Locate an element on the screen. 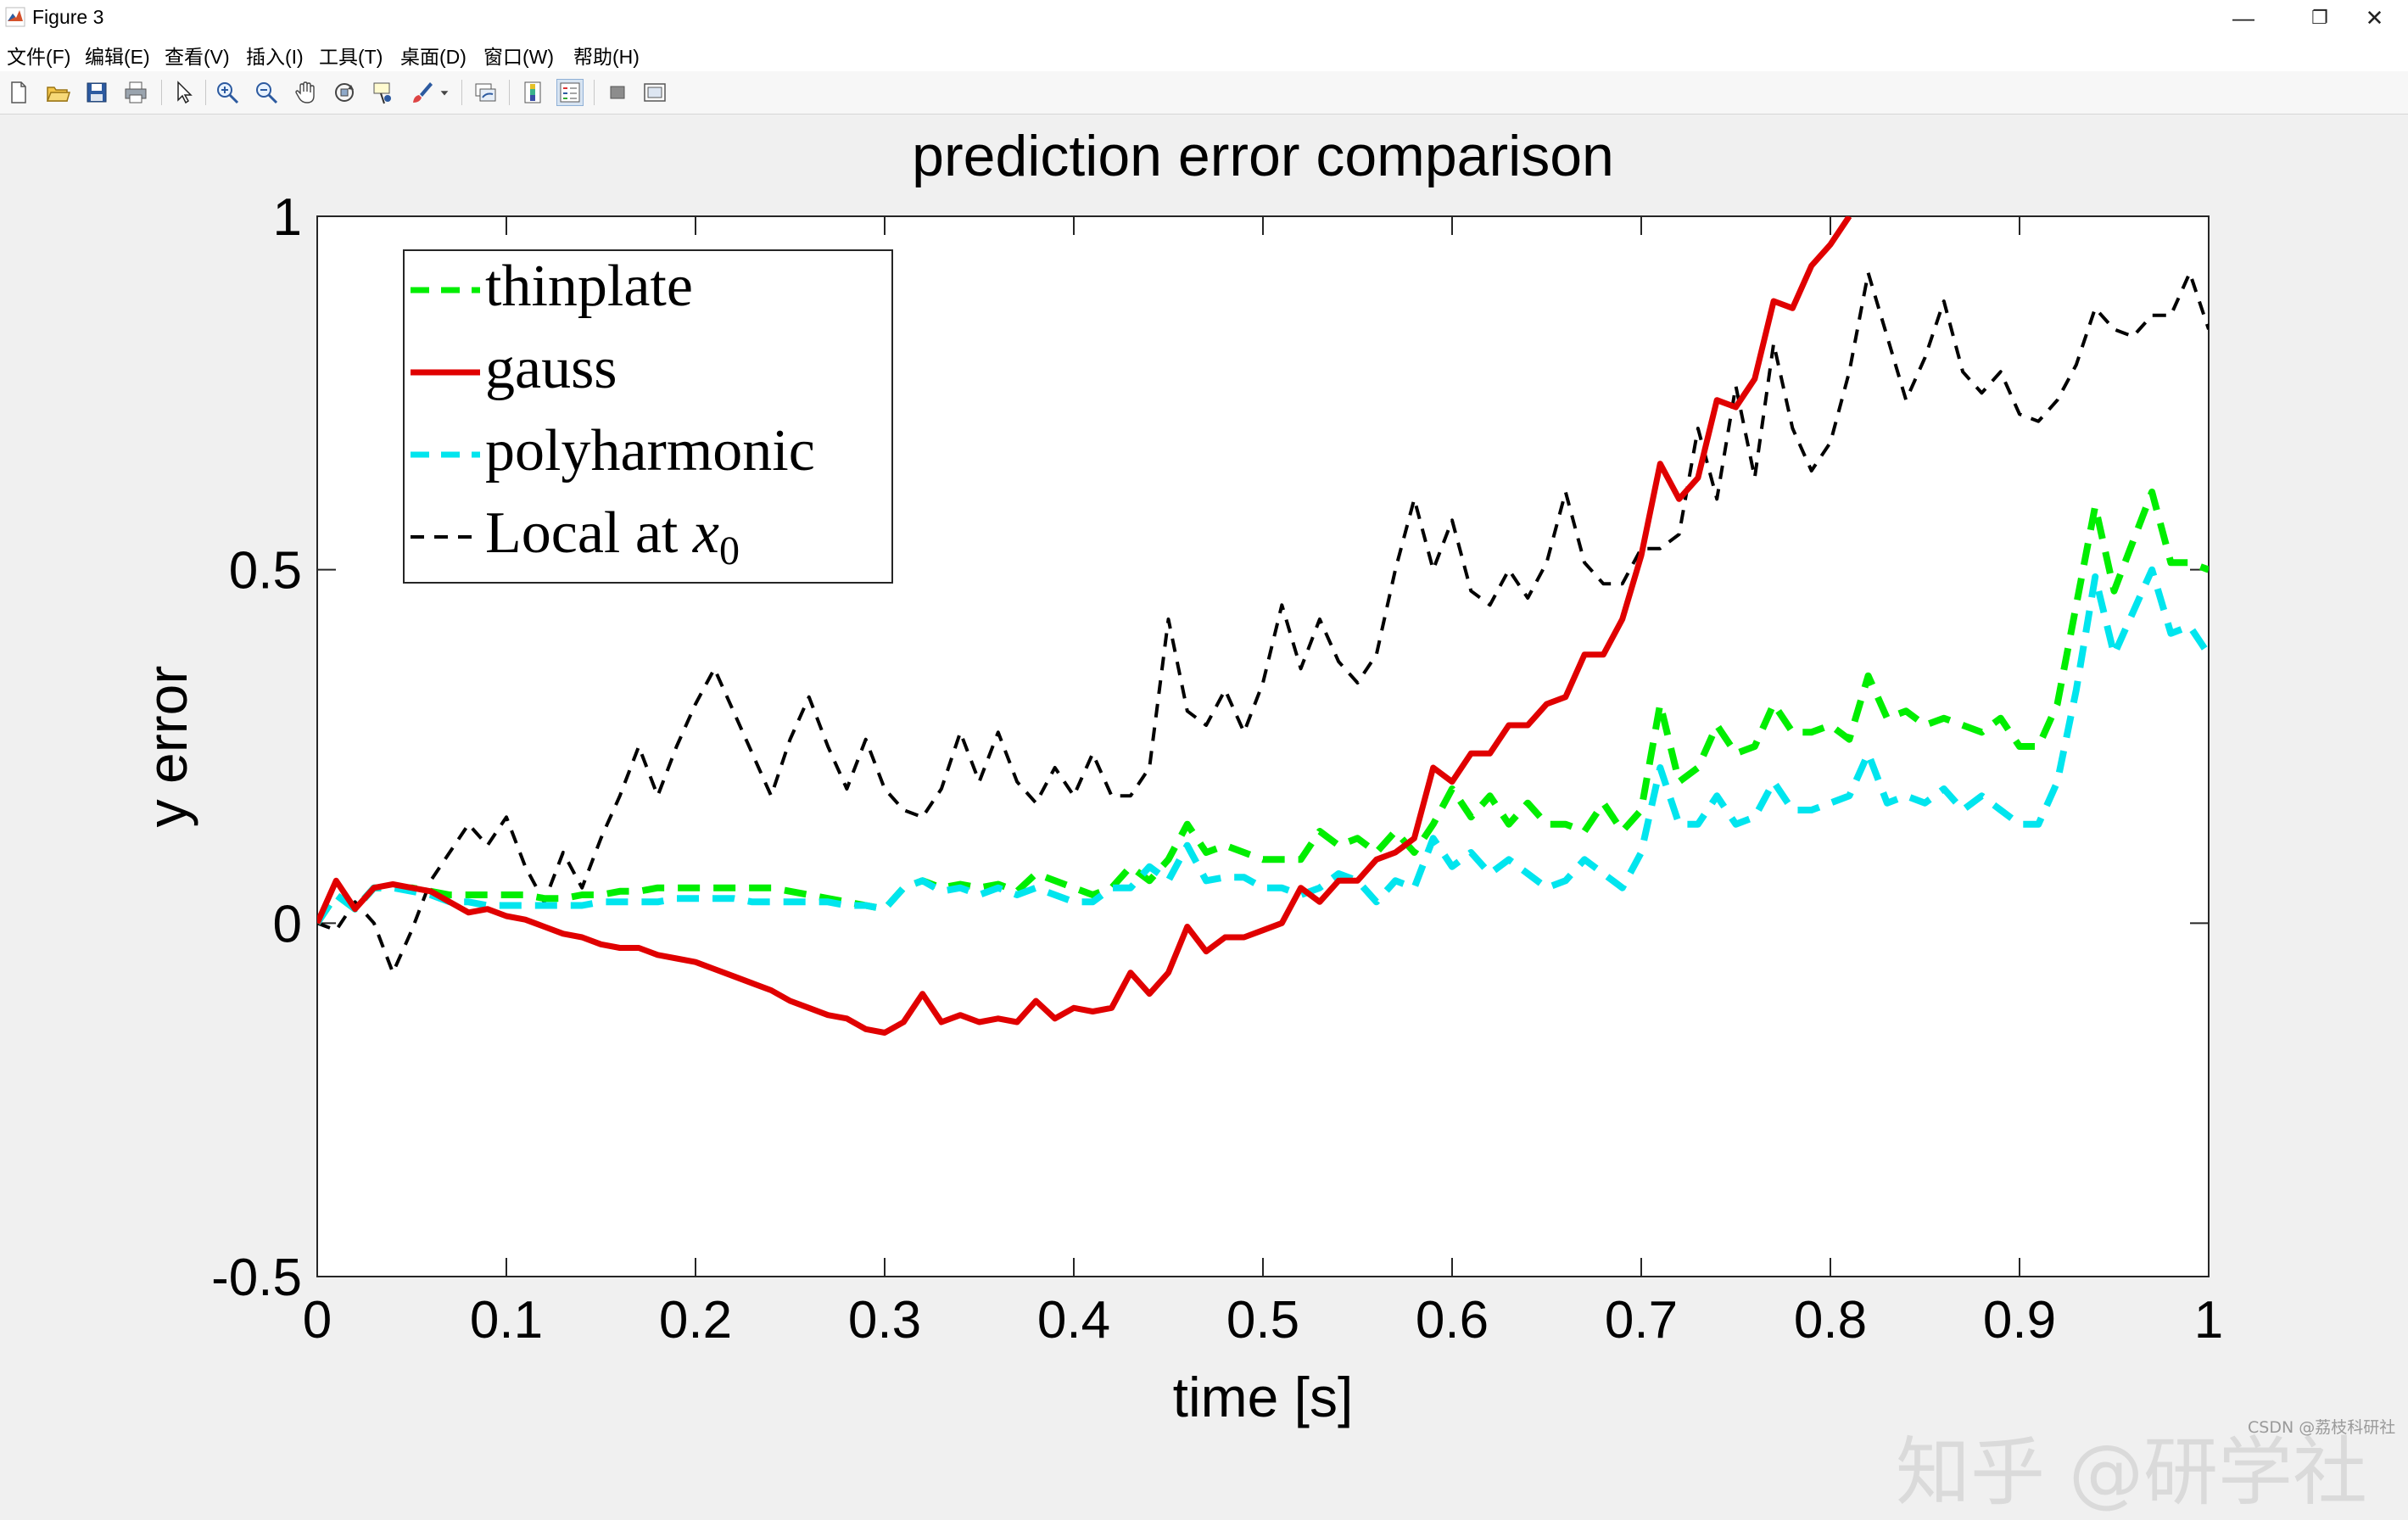 This screenshot has width=2408, height=1520. credit-text: CSDN @荔枝科研社 is located at coordinates (2322, 1427).